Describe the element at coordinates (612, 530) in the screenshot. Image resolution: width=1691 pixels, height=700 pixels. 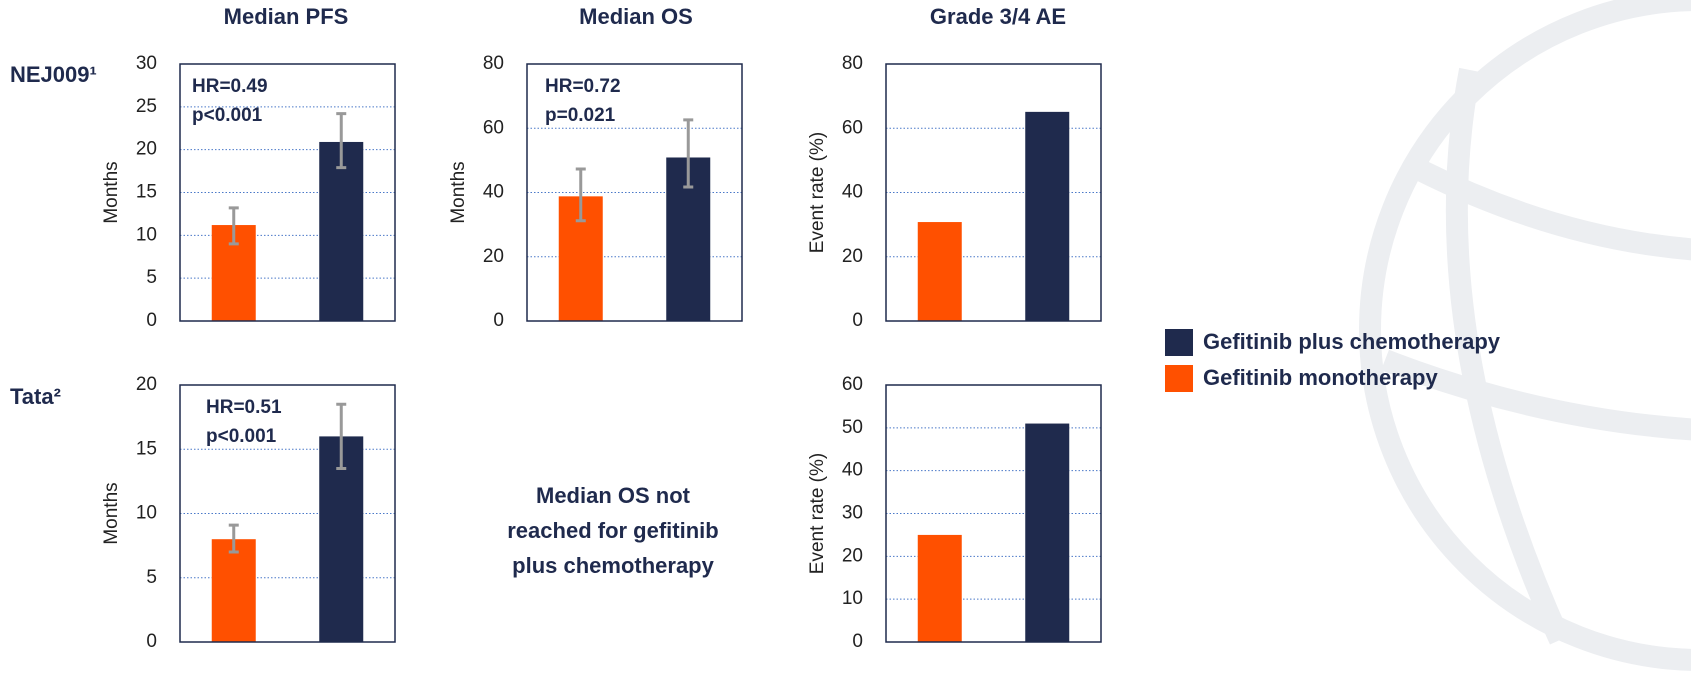
I see `note: reached for gefitinib` at that location.